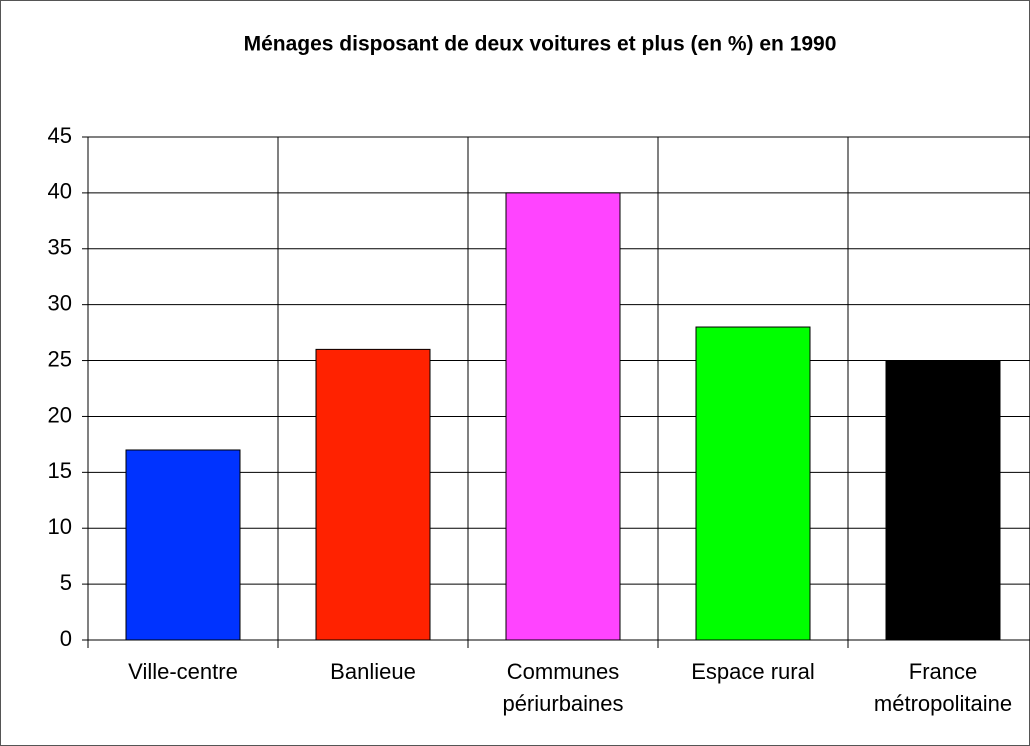  I want to click on y-tick-label: 0, so click(66, 638).